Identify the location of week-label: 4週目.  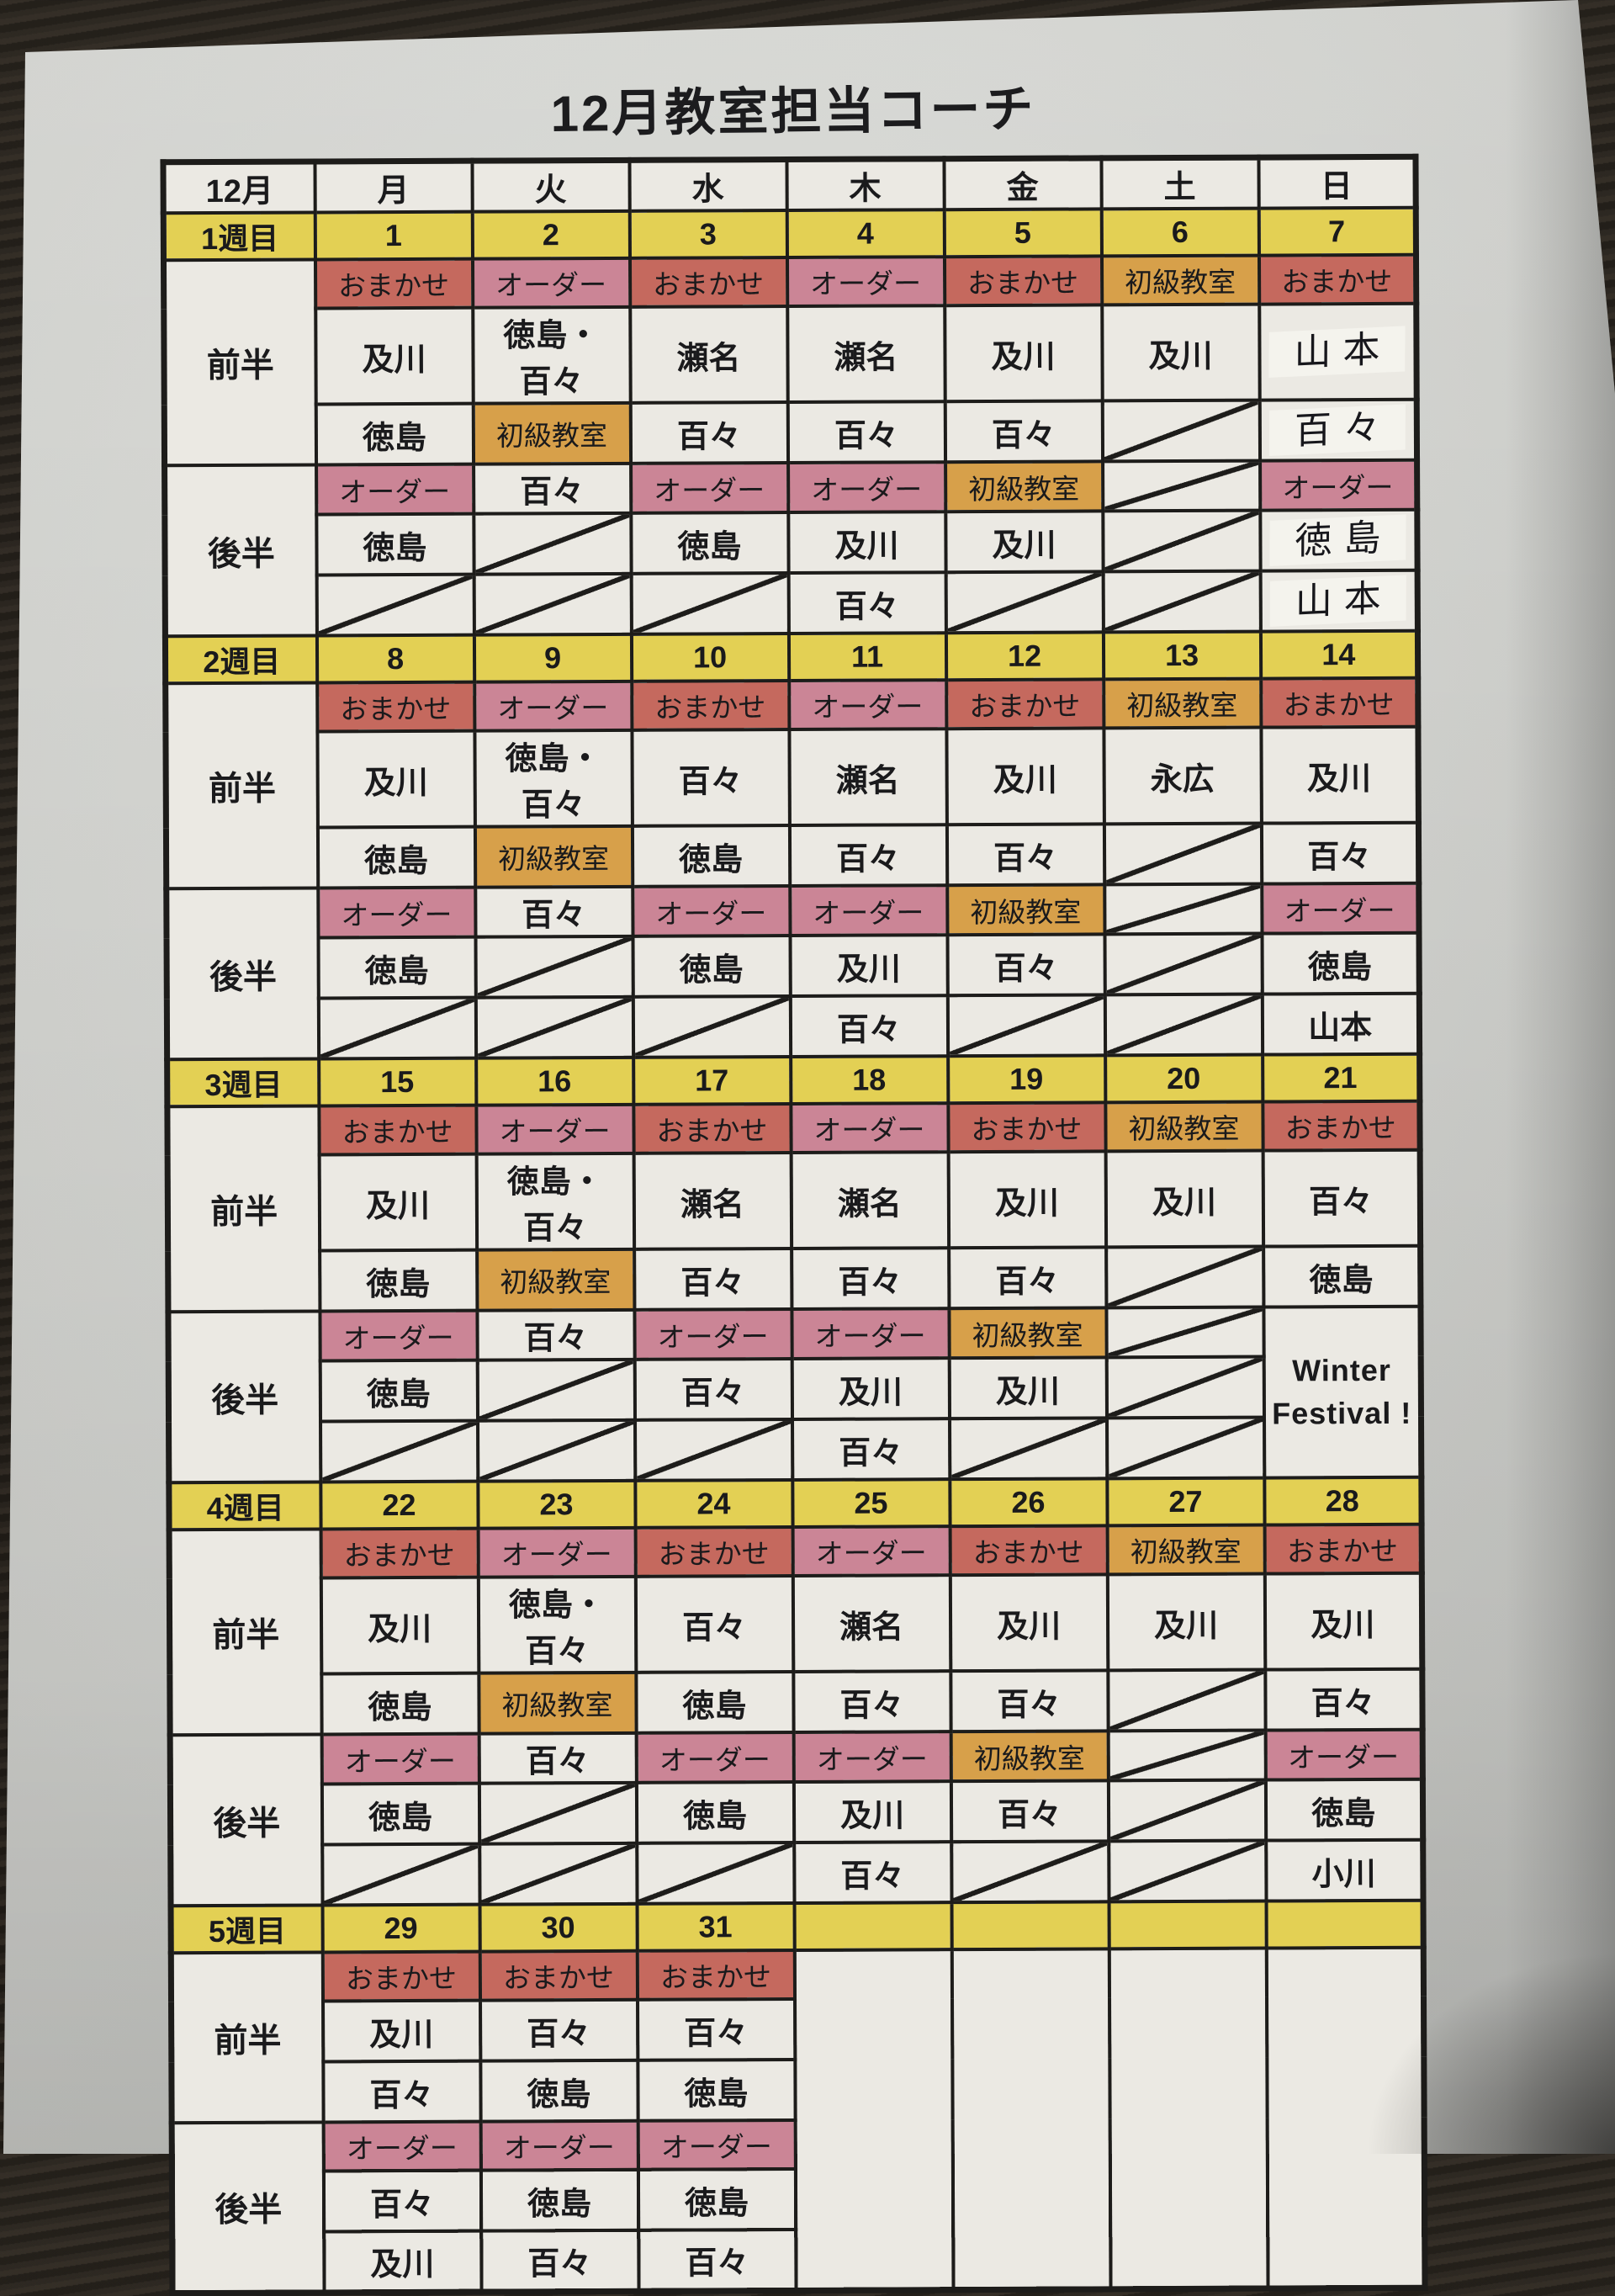
(244, 1506).